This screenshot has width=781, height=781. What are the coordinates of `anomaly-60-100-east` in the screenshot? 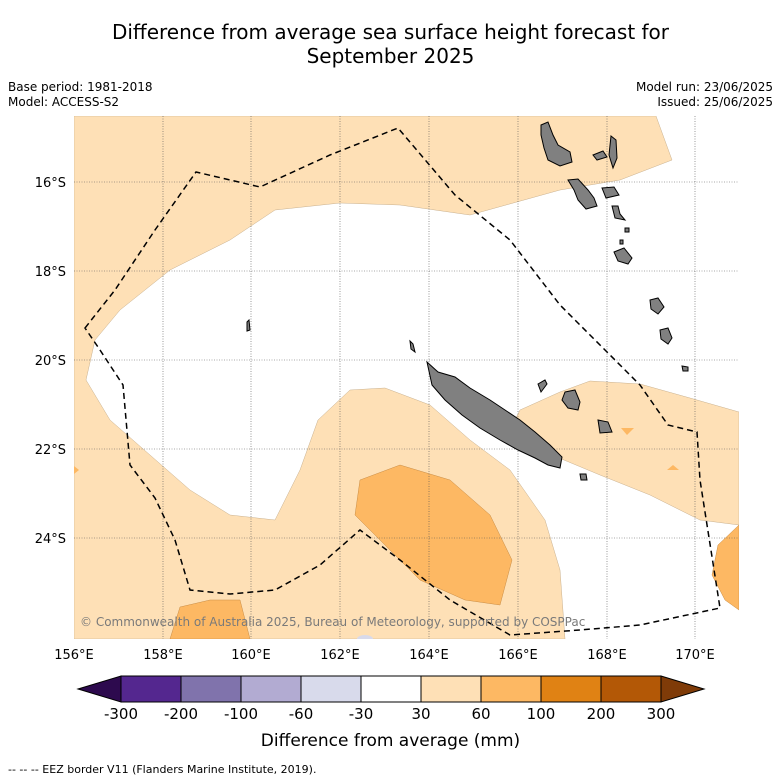 It's located at (725, 567).